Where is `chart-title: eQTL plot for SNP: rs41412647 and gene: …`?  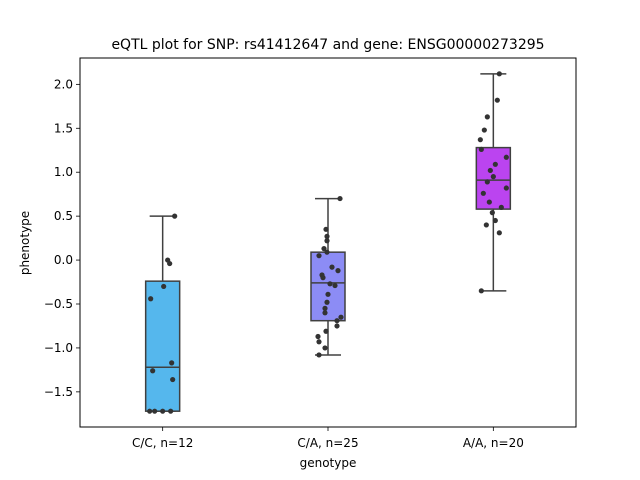
chart-title: eQTL plot for SNP: rs41412647 and gene: … is located at coordinates (327, 45).